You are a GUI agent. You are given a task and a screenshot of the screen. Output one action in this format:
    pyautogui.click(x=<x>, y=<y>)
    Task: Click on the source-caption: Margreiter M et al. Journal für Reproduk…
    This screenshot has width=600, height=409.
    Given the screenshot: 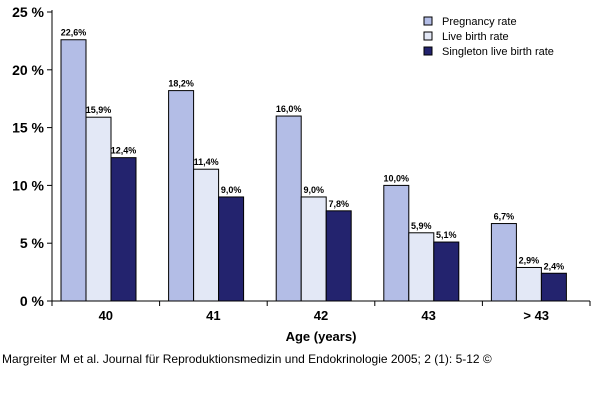 What is the action you would take?
    pyautogui.click(x=247, y=359)
    